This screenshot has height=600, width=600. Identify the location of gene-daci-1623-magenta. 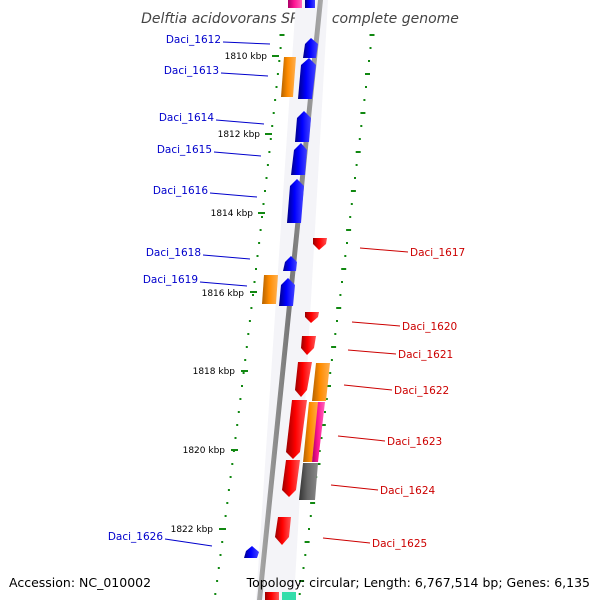
(318, 432).